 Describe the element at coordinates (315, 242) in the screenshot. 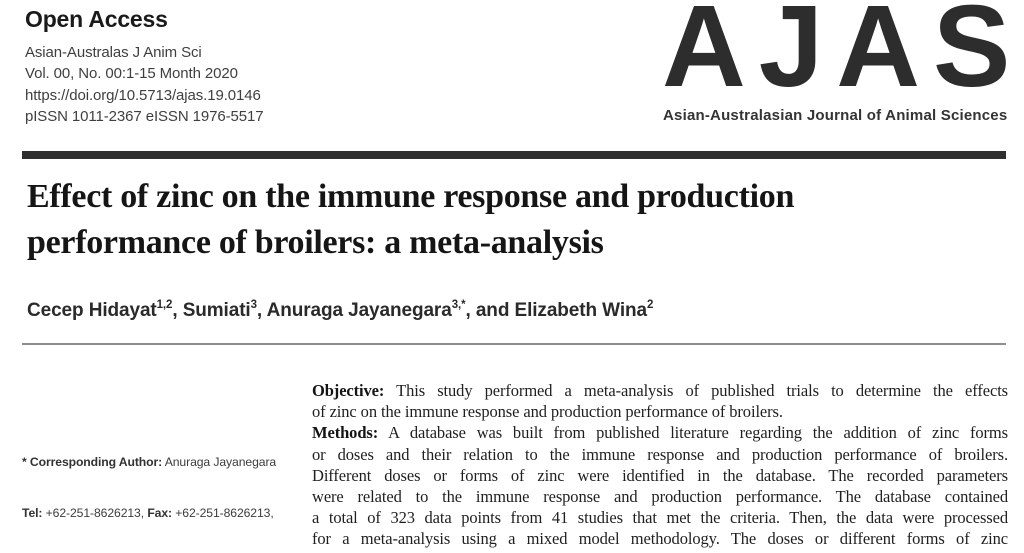

I see `article-title-line-2: performance of broilers: a meta-analysis` at that location.